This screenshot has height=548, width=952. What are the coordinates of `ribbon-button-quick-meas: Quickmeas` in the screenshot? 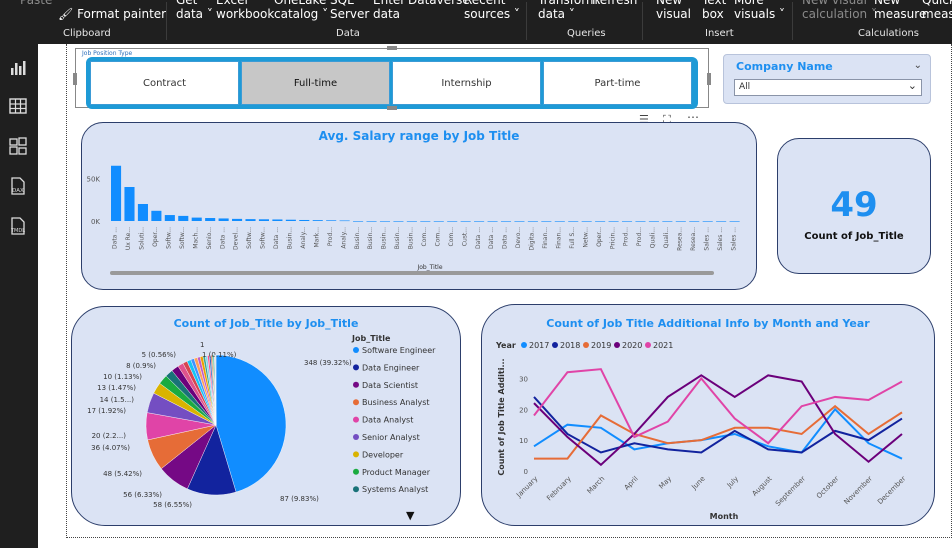 It's located at (937, 10).